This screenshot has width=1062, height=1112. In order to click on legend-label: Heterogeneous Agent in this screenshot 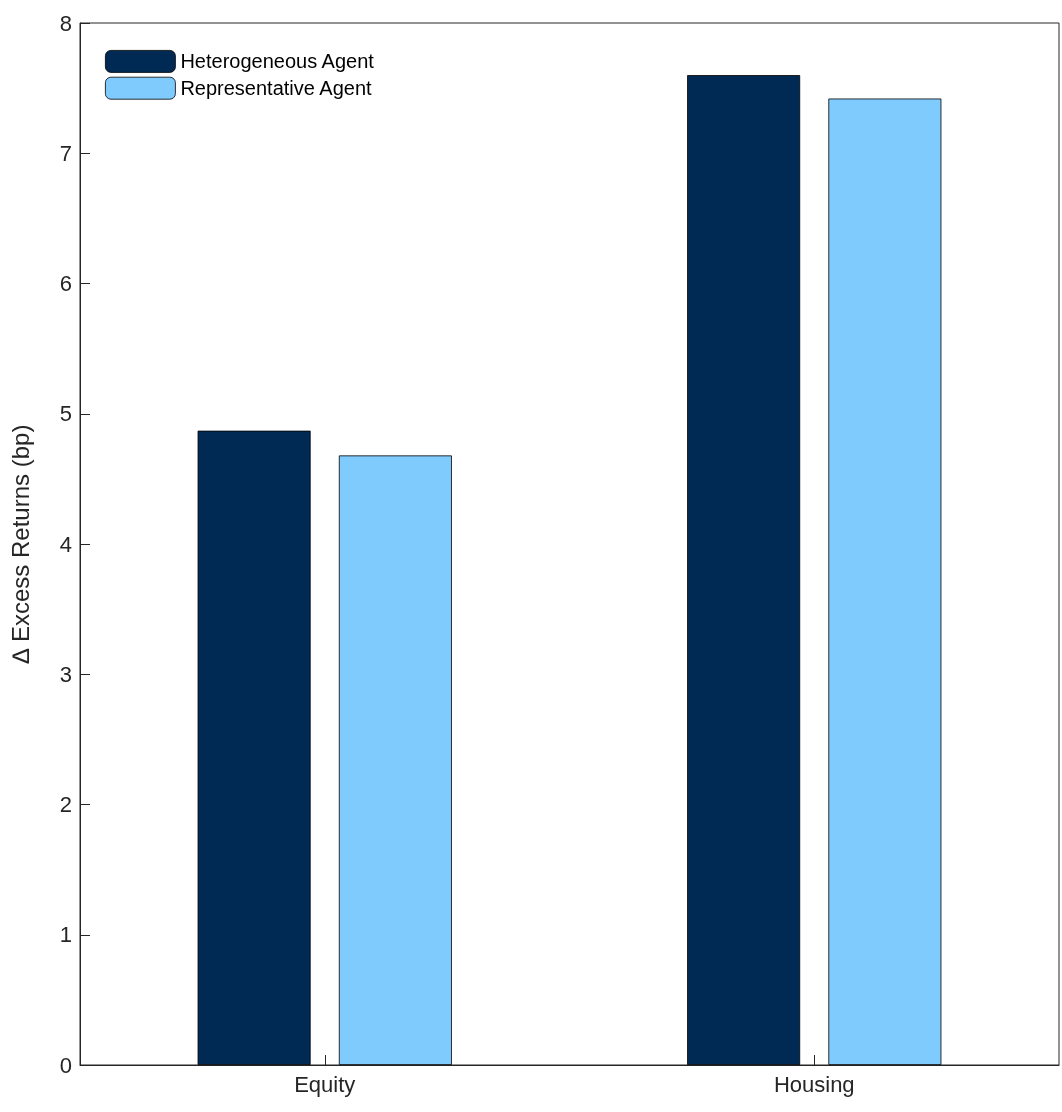, I will do `click(277, 61)`.